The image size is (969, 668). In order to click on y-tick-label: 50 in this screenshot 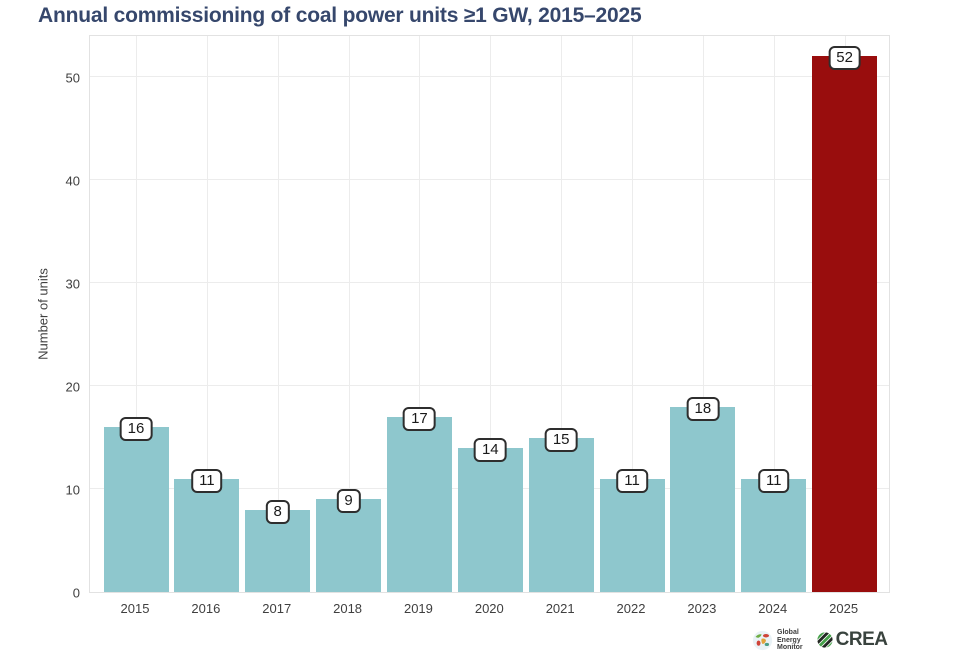, I will do `click(72, 78)`.